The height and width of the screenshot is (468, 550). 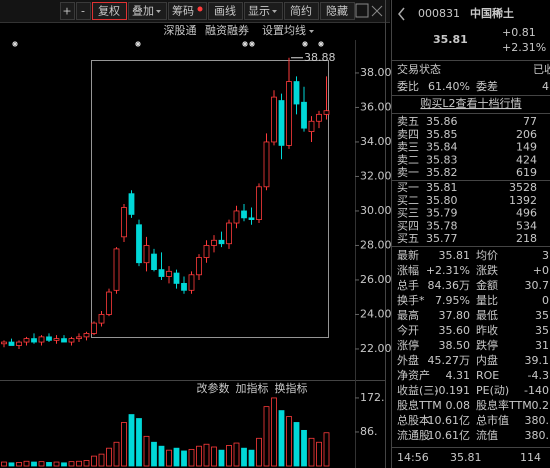 What do you see at coordinates (291, 388) in the screenshot?
I see `indicator-tool: 换指标` at bounding box center [291, 388].